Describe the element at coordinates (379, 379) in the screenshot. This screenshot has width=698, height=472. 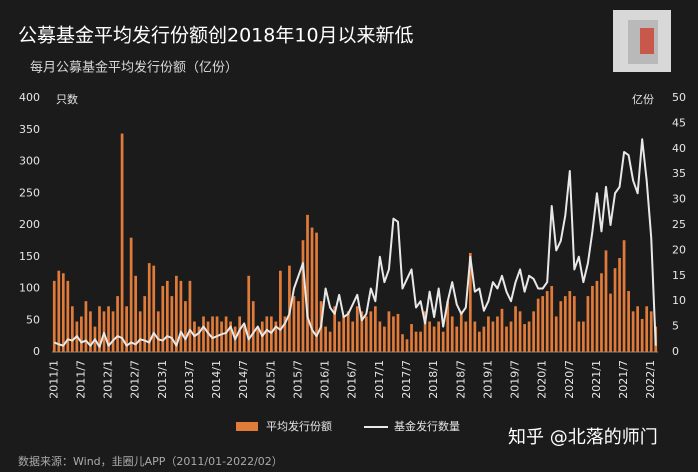
I see `x-tick-label: 2017/1` at that location.